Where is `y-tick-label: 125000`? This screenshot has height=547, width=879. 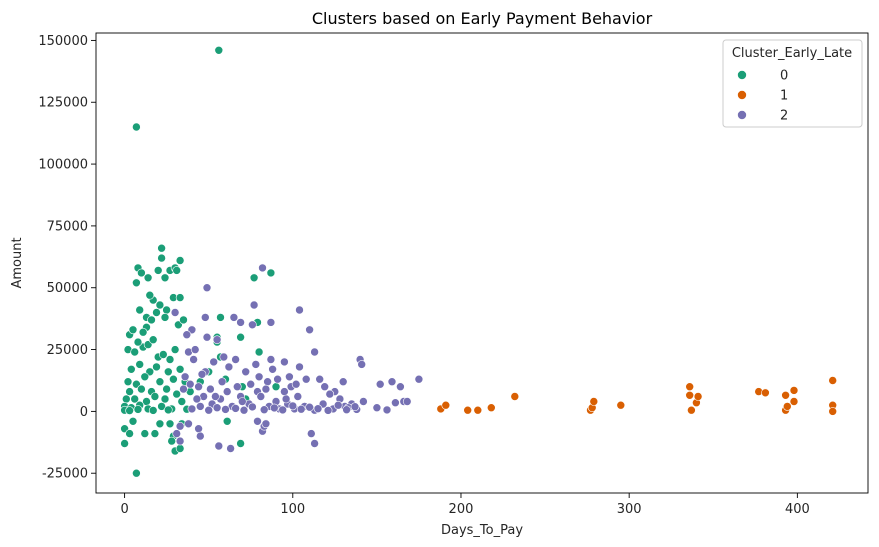
y-tick-label: 125000 is located at coordinates (63, 103).